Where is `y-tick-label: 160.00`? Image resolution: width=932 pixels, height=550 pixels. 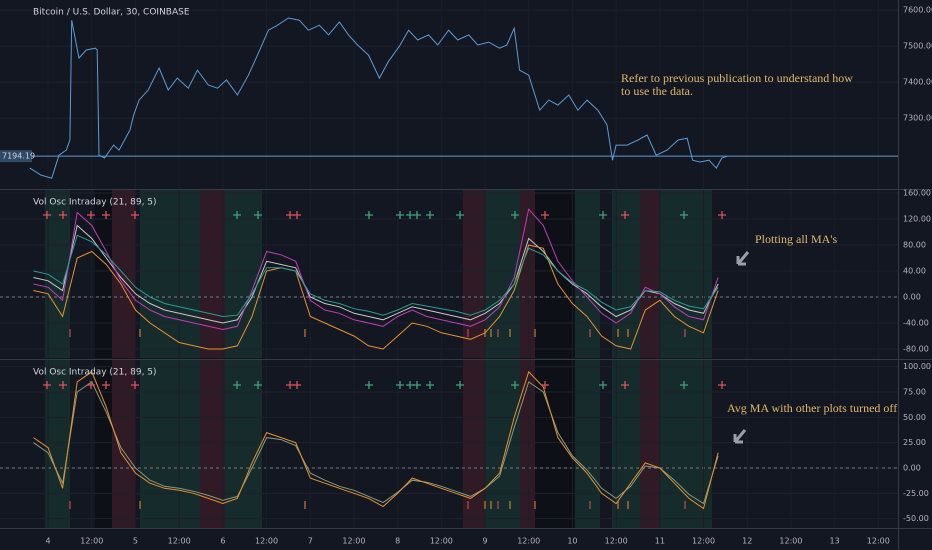
y-tick-label: 160.00 is located at coordinates (917, 192).